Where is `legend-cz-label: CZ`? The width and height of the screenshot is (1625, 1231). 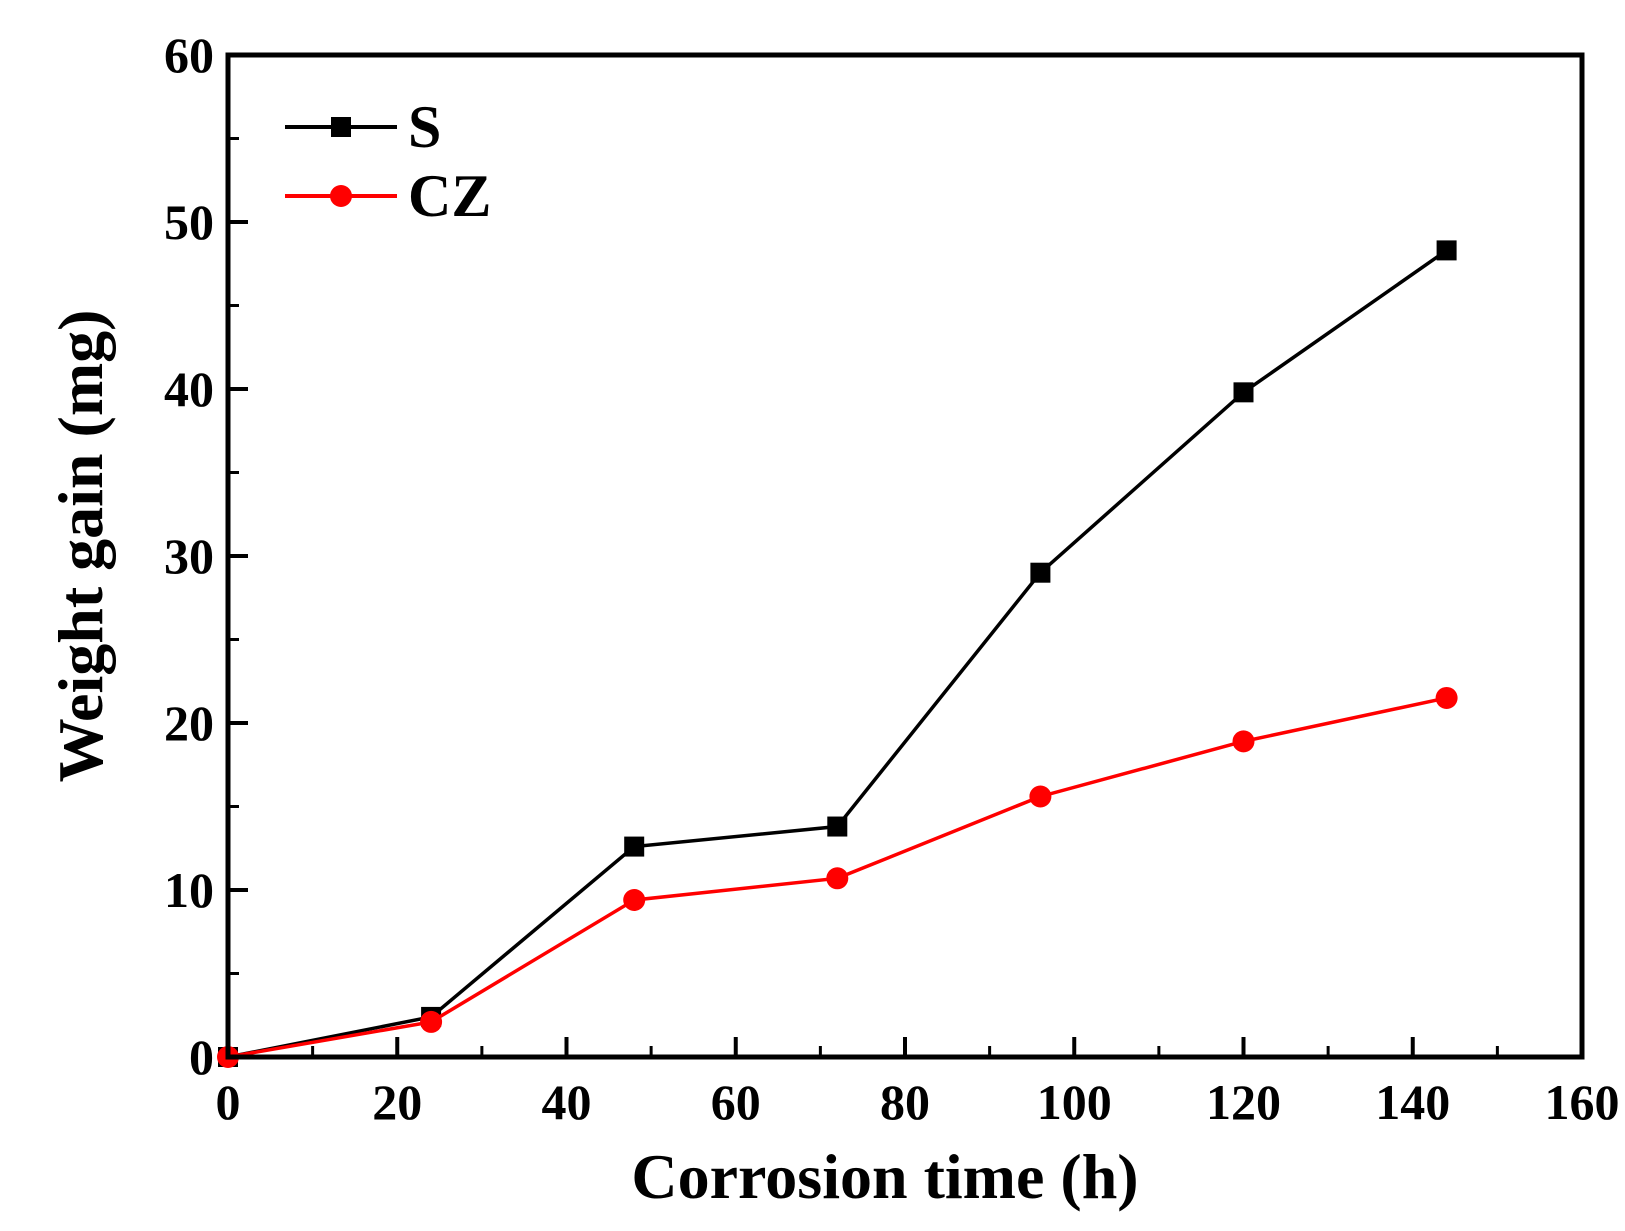 legend-cz-label: CZ is located at coordinates (449, 196).